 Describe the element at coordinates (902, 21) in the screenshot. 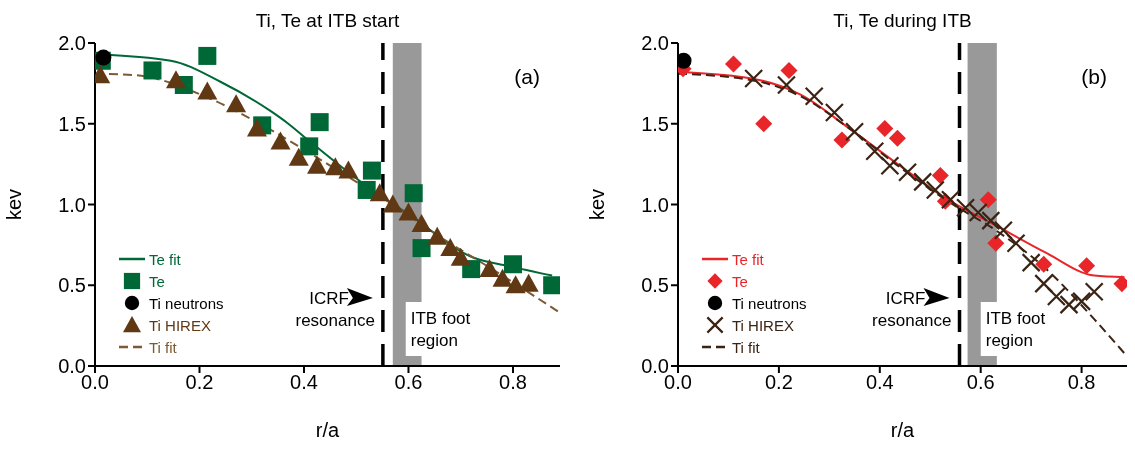

I see `chart-title: Ti, Te during ITB` at that location.